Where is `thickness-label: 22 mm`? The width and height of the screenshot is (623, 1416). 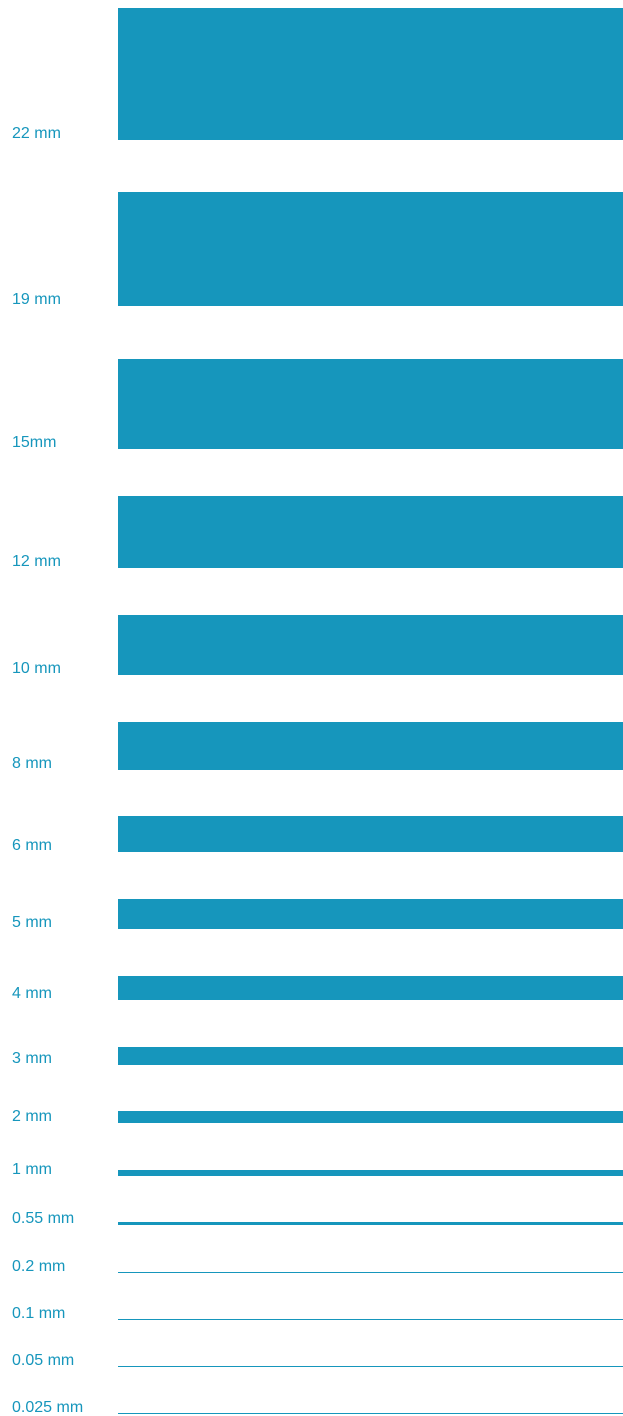
thickness-label: 22 mm is located at coordinates (36, 133).